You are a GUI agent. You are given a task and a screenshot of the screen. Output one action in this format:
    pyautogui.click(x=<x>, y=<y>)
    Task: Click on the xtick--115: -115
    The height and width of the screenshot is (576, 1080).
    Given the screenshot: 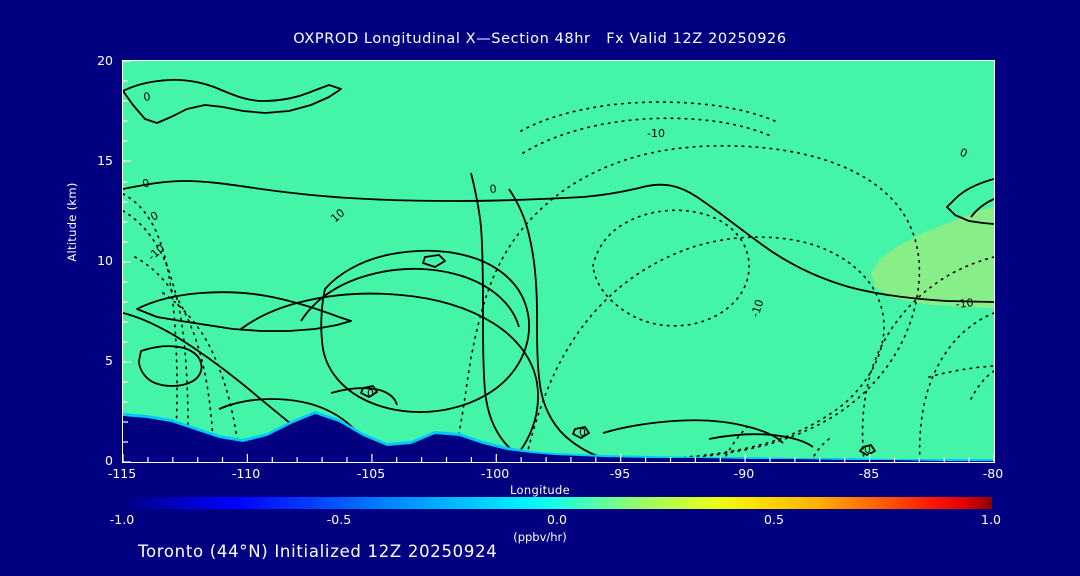 What is the action you would take?
    pyautogui.click(x=122, y=473)
    